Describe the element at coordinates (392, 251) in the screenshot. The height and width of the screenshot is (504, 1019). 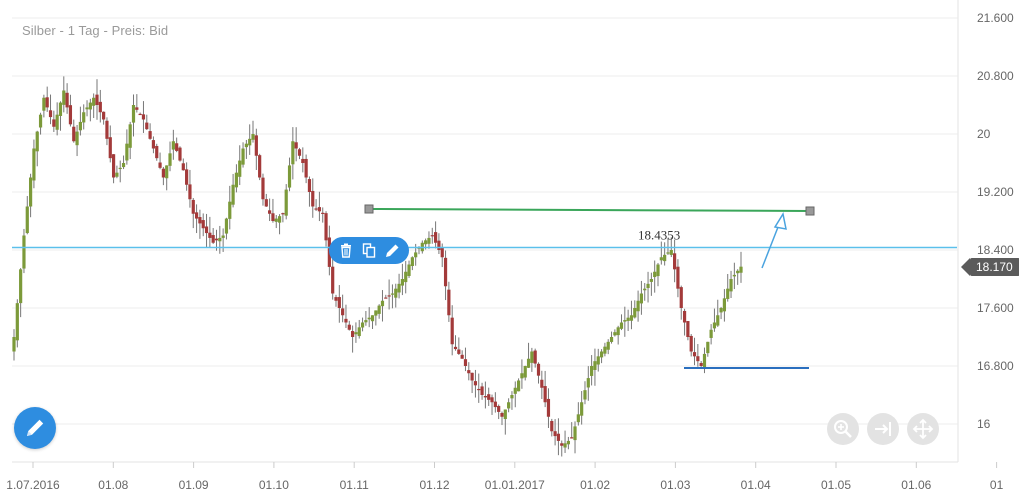
I see `pencil-icon` at that location.